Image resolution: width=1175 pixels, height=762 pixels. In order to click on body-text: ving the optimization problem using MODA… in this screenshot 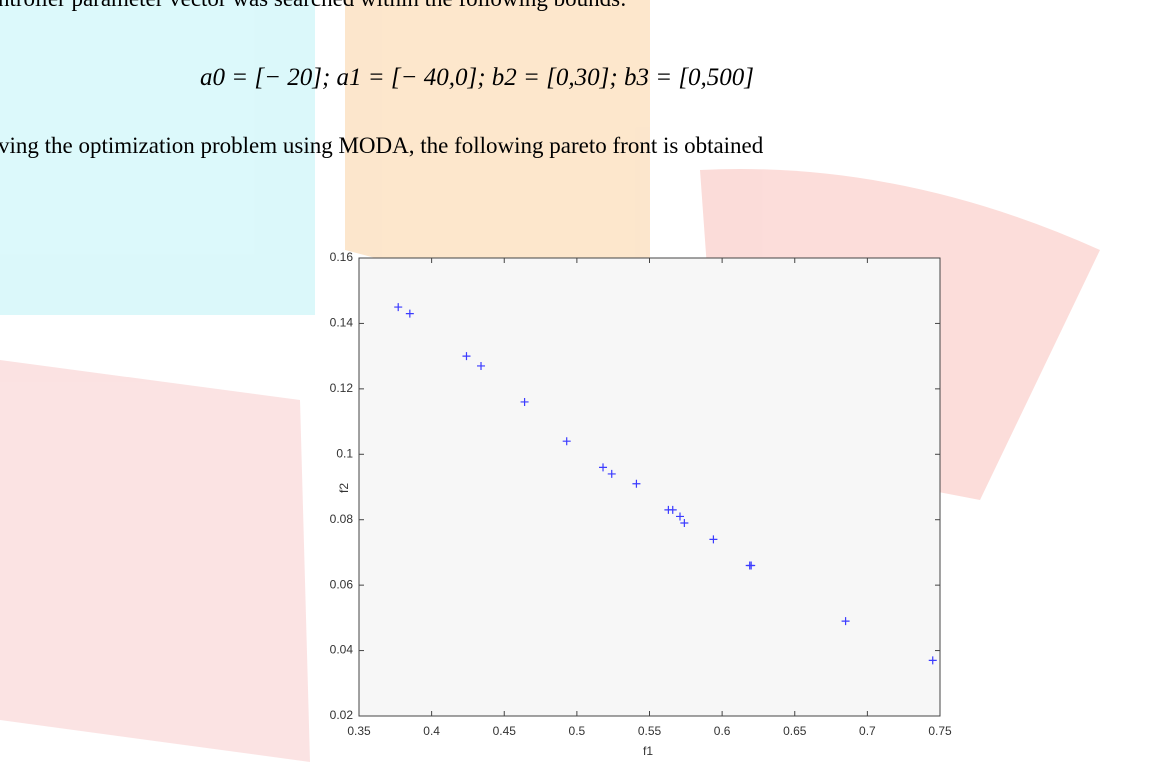, I will do `click(382, 145)`.